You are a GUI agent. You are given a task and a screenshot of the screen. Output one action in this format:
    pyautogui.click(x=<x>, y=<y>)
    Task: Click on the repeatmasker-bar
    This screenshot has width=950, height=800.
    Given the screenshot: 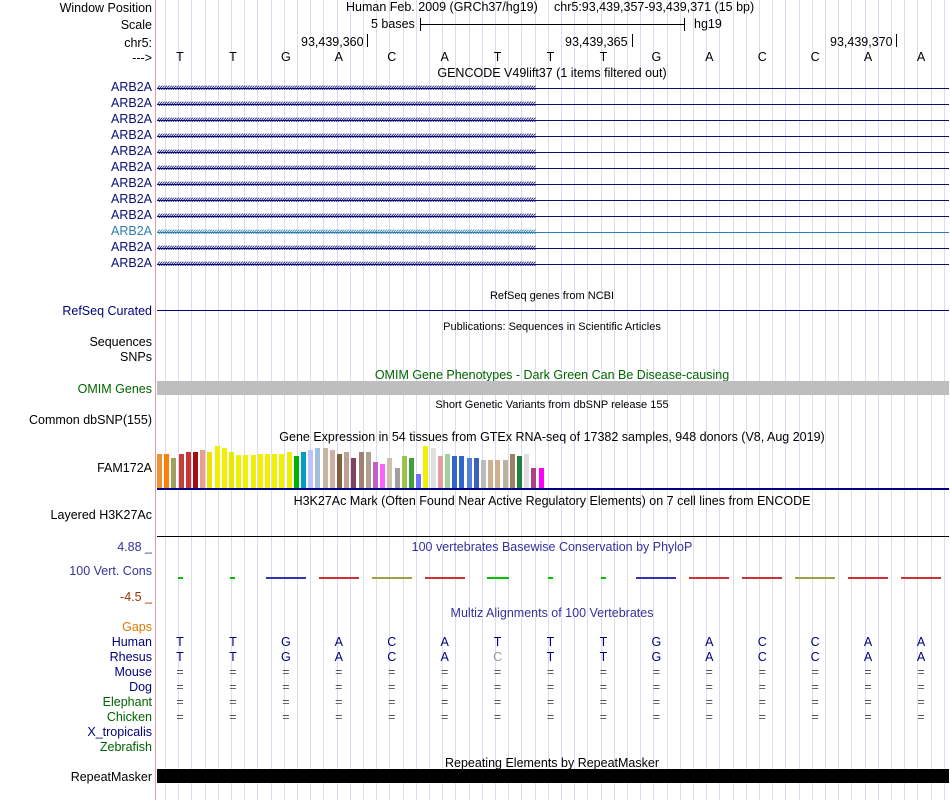 What is the action you would take?
    pyautogui.click(x=553, y=776)
    